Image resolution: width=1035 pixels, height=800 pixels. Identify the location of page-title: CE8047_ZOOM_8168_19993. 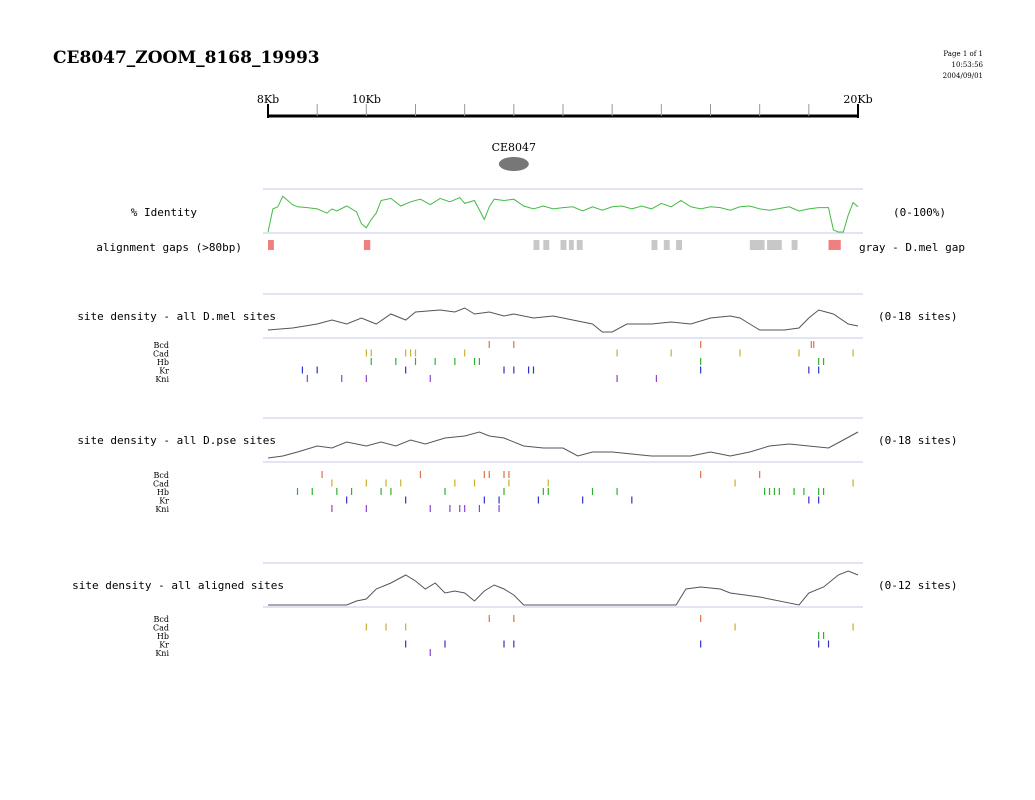
(186, 58).